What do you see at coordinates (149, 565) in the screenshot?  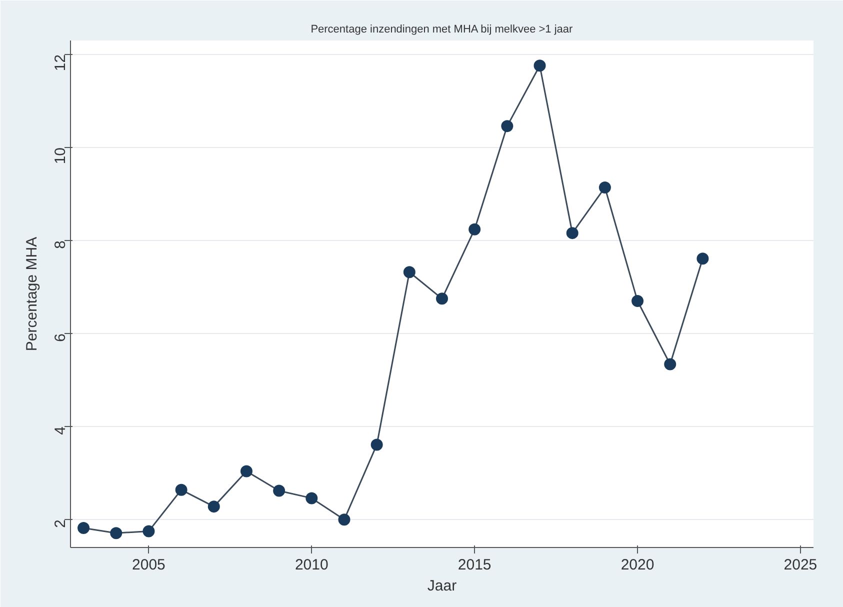 I see `x-tick-label: 2005` at bounding box center [149, 565].